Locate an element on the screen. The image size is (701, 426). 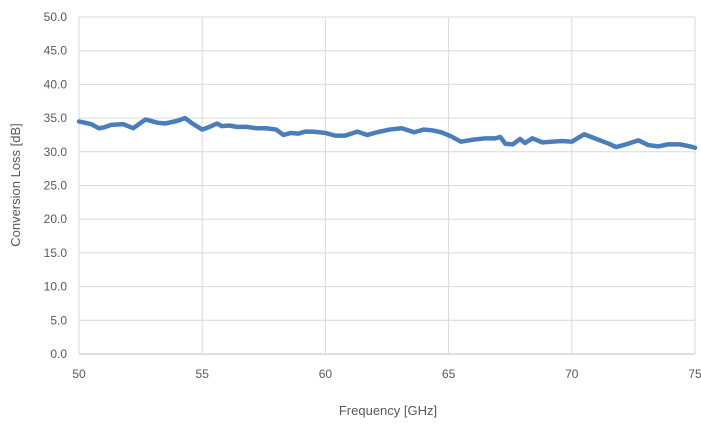
y-tick-label: 15.0 is located at coordinates (56, 253).